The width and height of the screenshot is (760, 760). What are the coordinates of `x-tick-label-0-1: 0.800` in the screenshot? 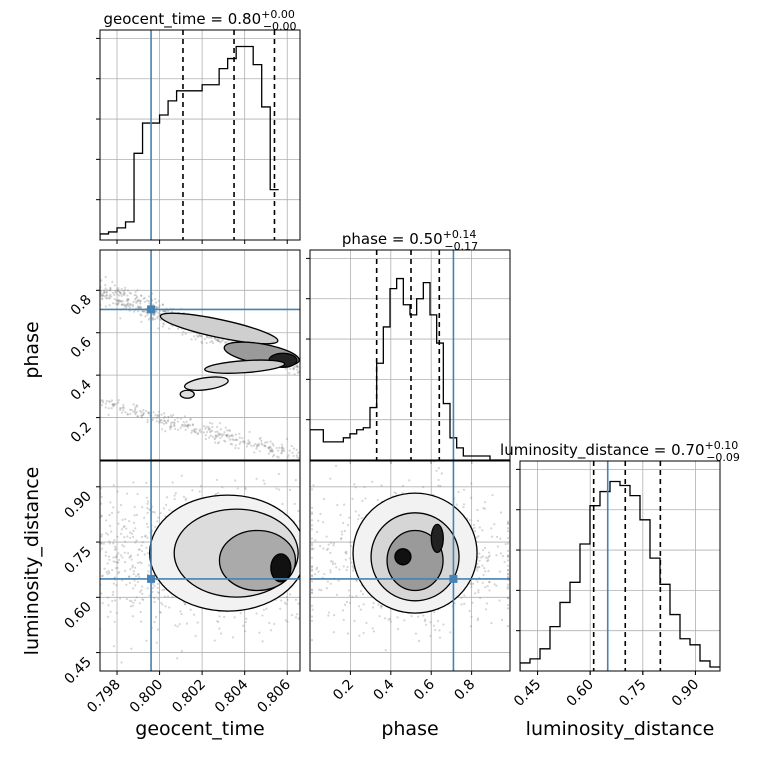 It's located at (147, 697).